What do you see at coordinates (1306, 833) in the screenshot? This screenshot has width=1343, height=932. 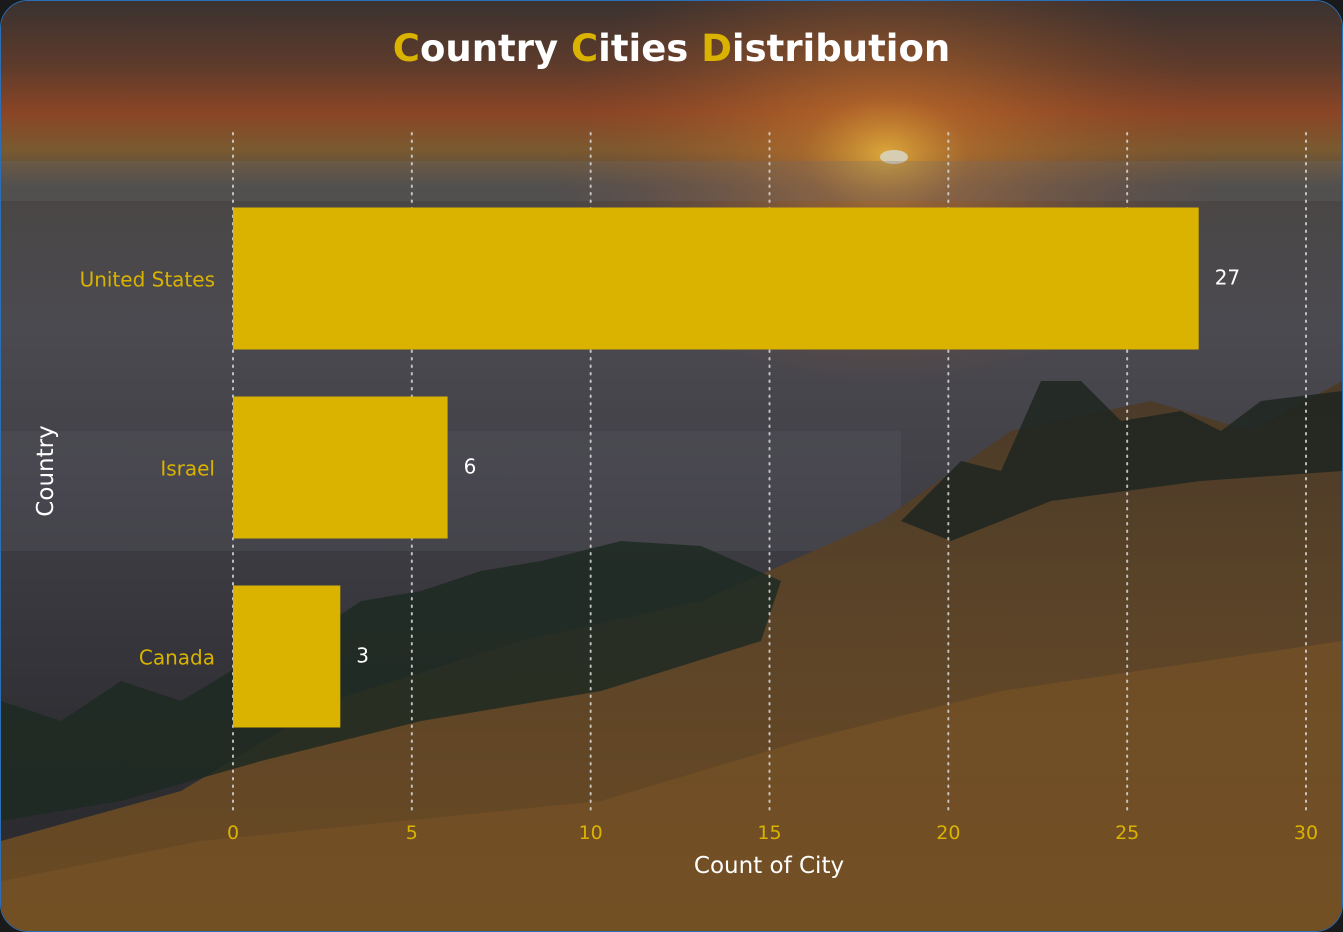 I see `x-tick-label: 30` at bounding box center [1306, 833].